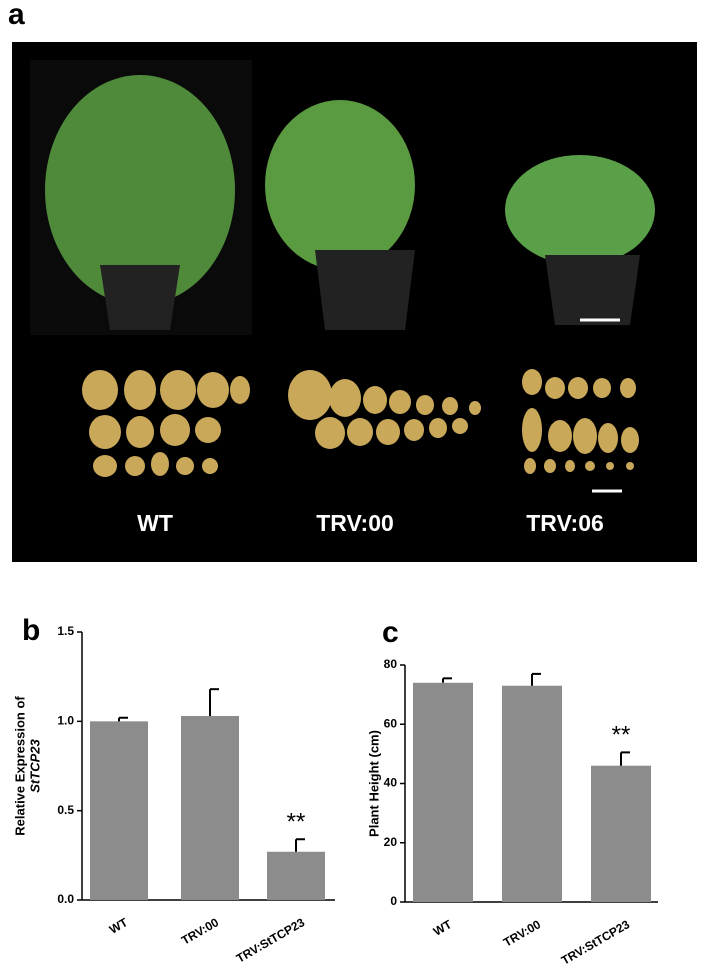 This screenshot has height=971, width=709. Describe the element at coordinates (65, 631) in the screenshot. I see `y-tick-label: 1.5` at that location.